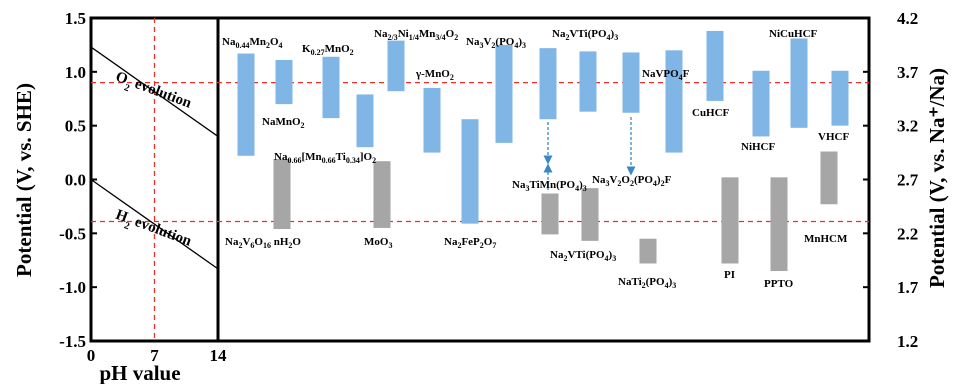 Image resolution: width=955 pixels, height=384 pixels. Describe the element at coordinates (331, 87) in the screenshot. I see `bar-k0-27mno2` at that location.